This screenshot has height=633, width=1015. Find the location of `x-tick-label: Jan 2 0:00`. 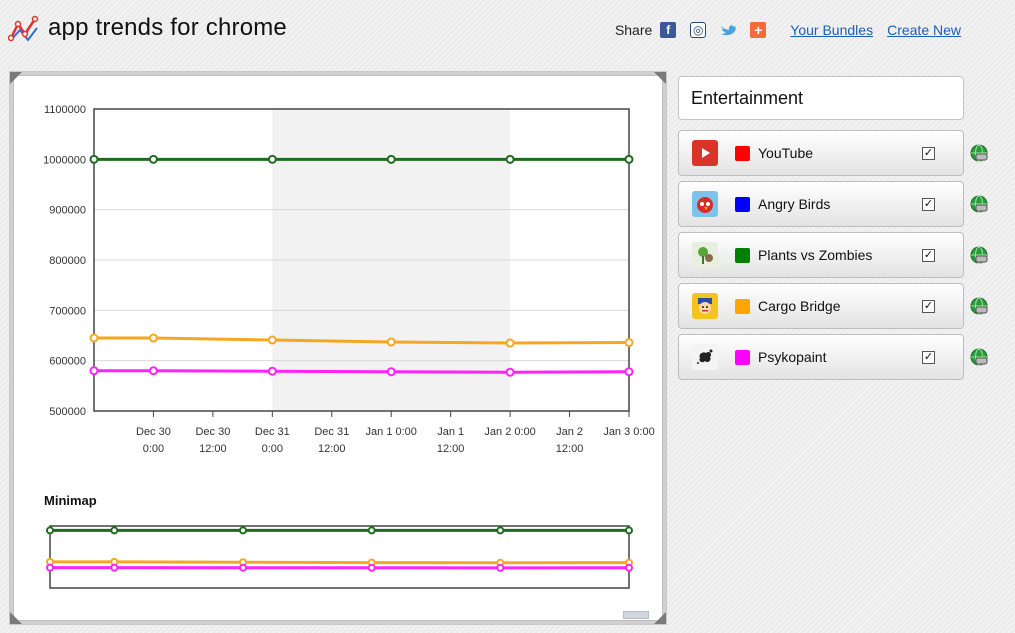

x-tick-label: Jan 2 0:00 is located at coordinates (509, 432).